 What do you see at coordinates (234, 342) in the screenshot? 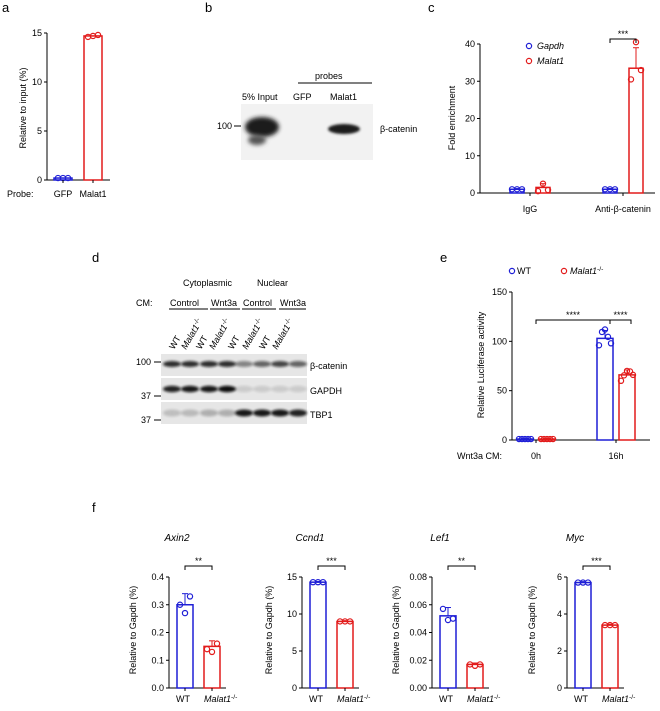
I see `lane-label-wt: WT` at bounding box center [234, 342].